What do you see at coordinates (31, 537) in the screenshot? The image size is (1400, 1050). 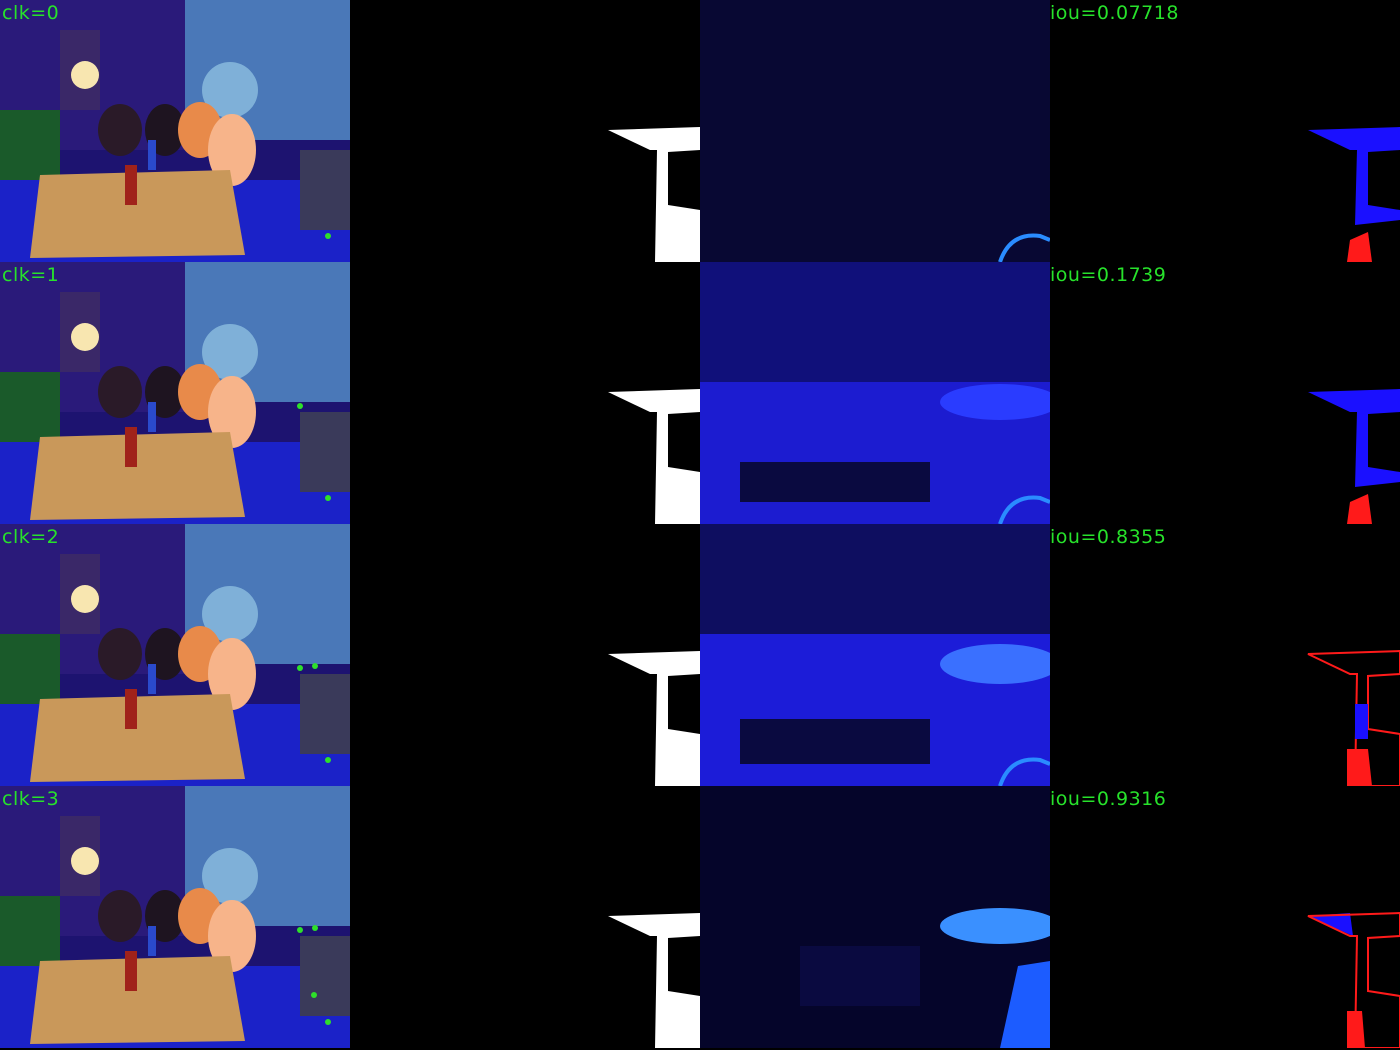 I see `clk-label: clk=2` at bounding box center [31, 537].